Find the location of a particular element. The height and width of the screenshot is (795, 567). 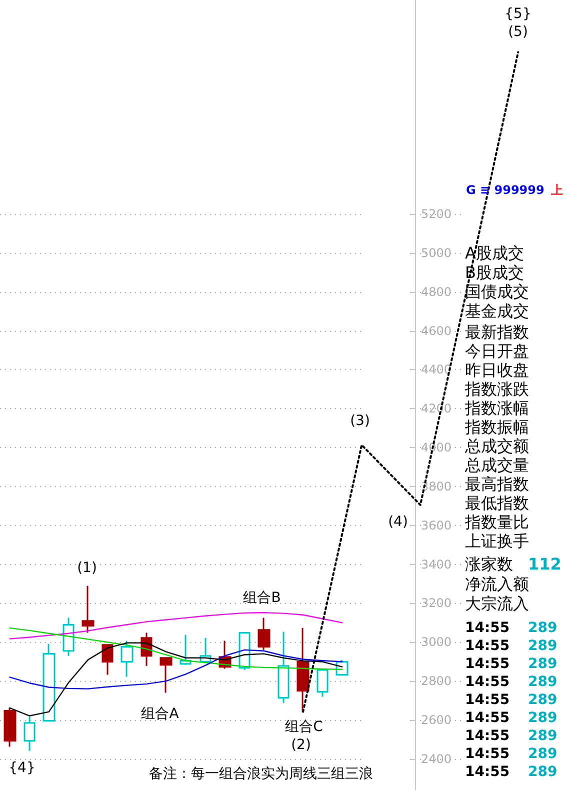

annotation: 指数涨跌 is located at coordinates (496, 389).